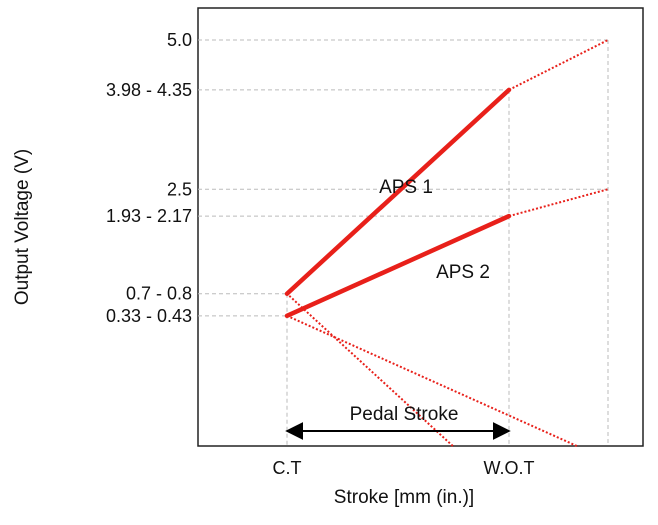 The height and width of the screenshot is (525, 658). Describe the element at coordinates (179, 189) in the screenshot. I see `y-tick-label: 2.5` at that location.